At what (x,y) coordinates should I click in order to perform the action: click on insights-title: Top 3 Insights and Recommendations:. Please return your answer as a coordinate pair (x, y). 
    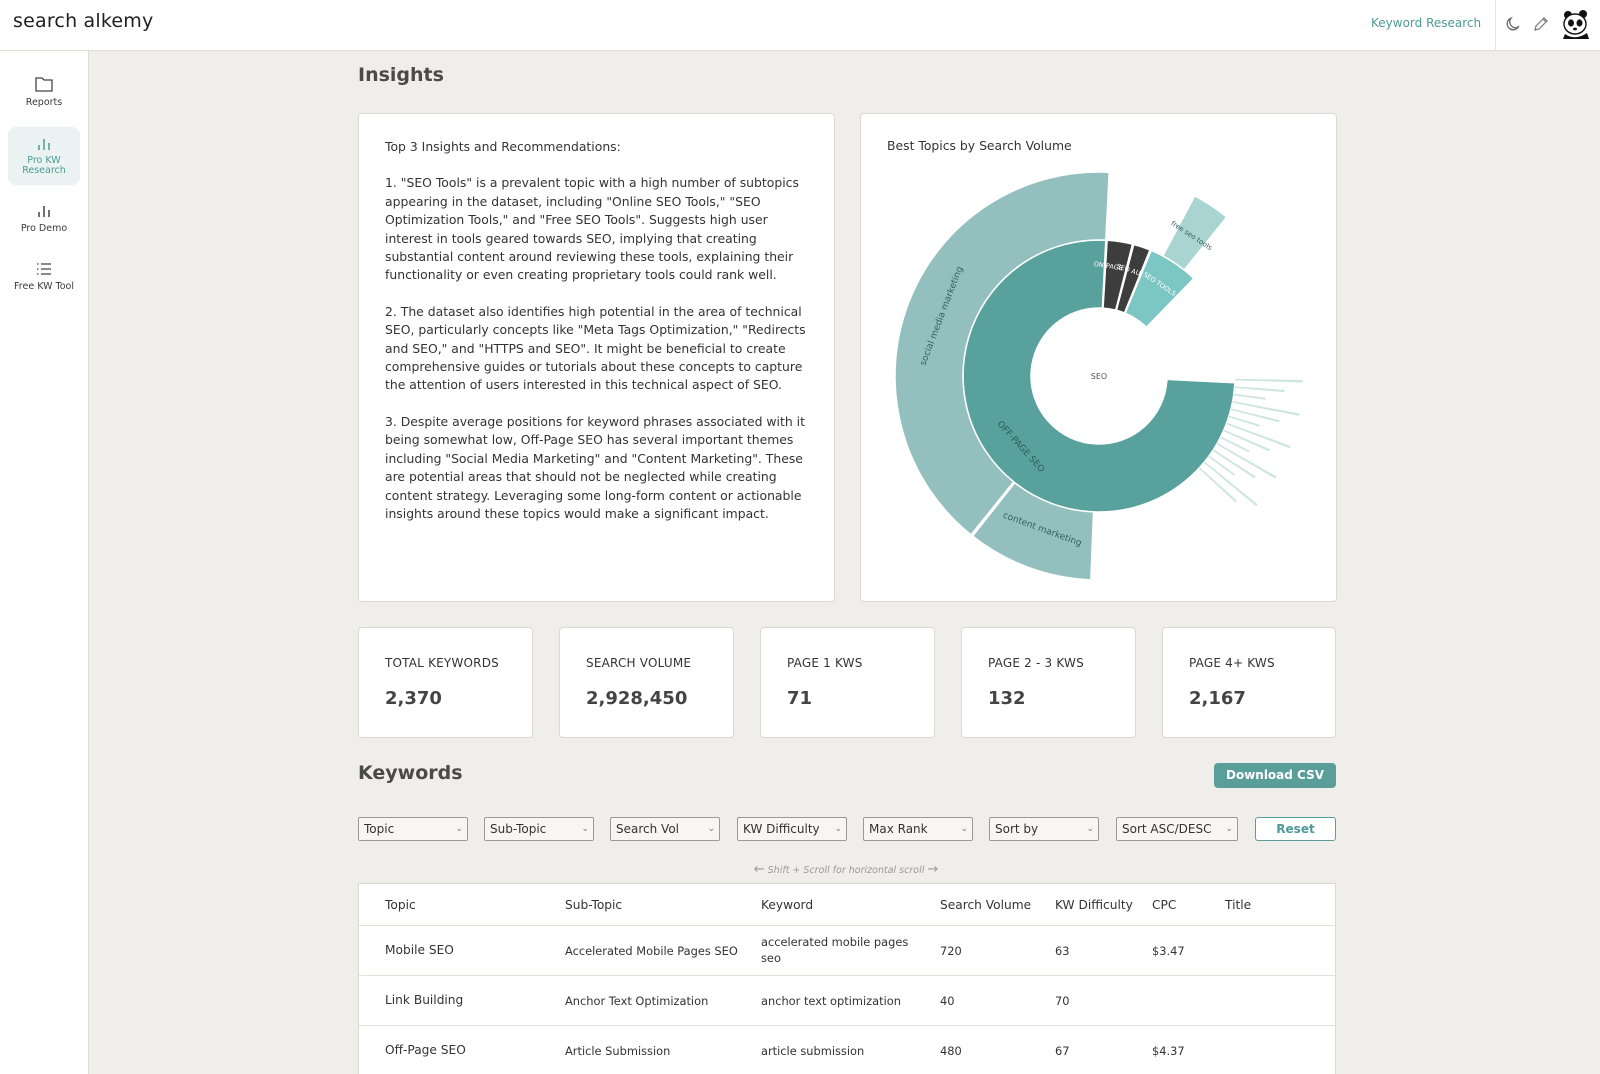
    Looking at the image, I should click on (503, 146).